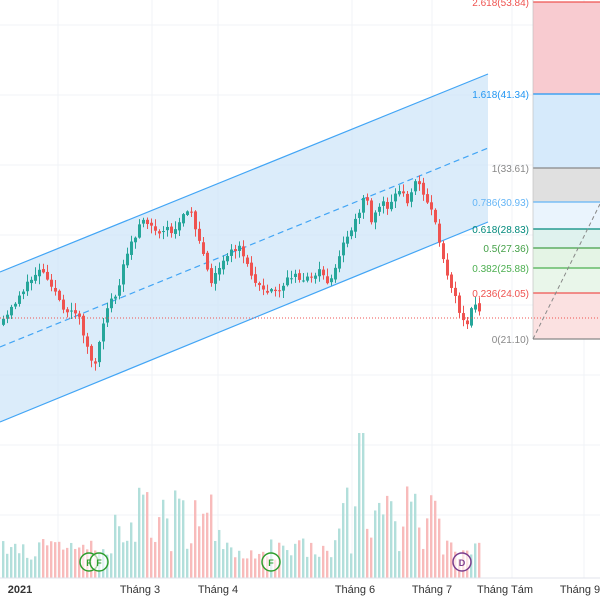  What do you see at coordinates (580, 590) in the screenshot?
I see `axis-label: Tháng 9` at bounding box center [580, 590].